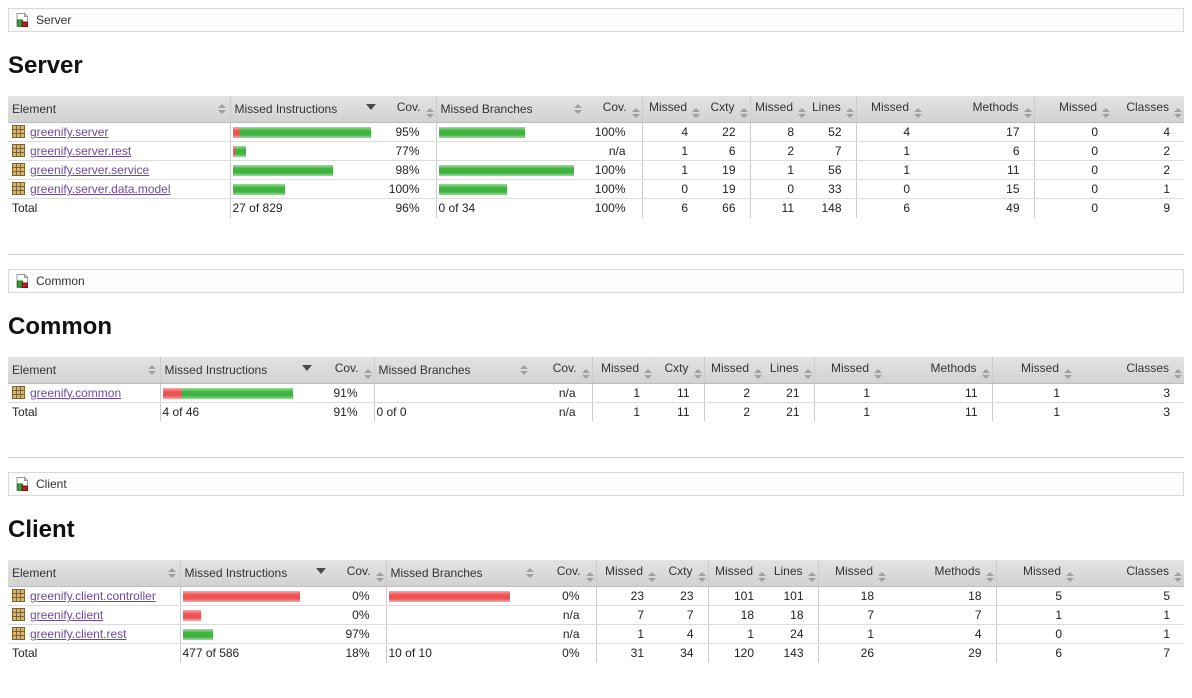  Describe the element at coordinates (942, 634) in the screenshot. I see `methods-value: 4` at that location.